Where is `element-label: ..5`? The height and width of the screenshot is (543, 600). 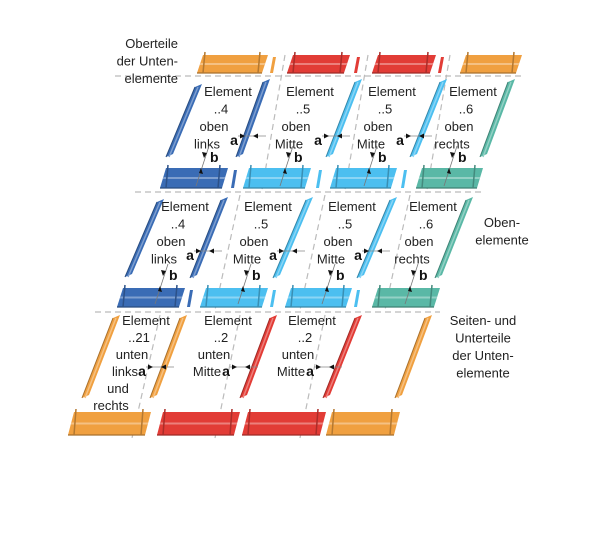
element-label: ..5 is located at coordinates (261, 224).